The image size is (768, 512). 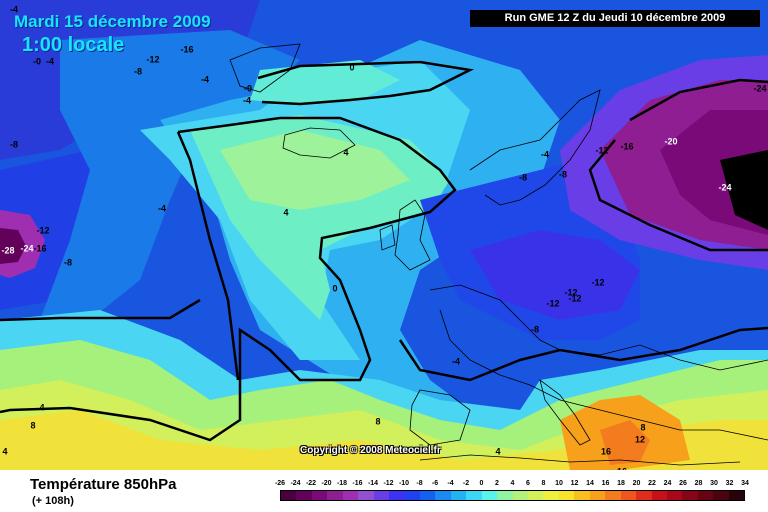 I want to click on color-scale-label: 12, so click(x=574, y=483).